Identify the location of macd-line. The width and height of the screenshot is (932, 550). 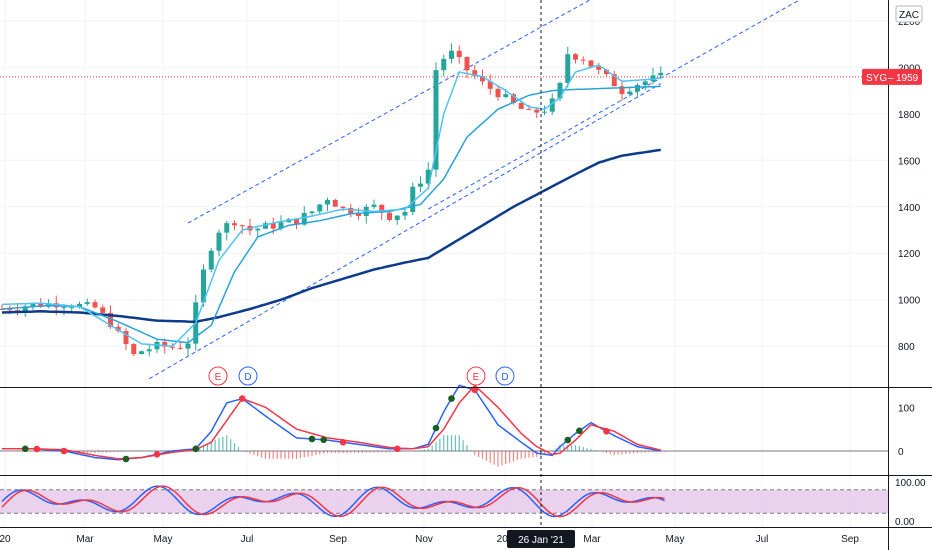
(331, 422).